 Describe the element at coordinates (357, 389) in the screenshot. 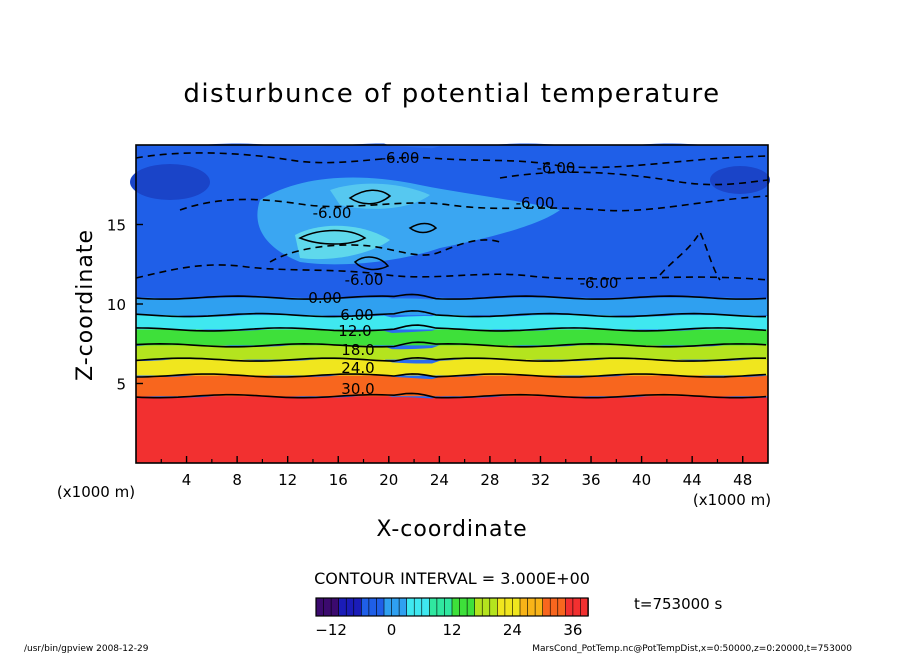

I see `contour-label: 30.0` at that location.